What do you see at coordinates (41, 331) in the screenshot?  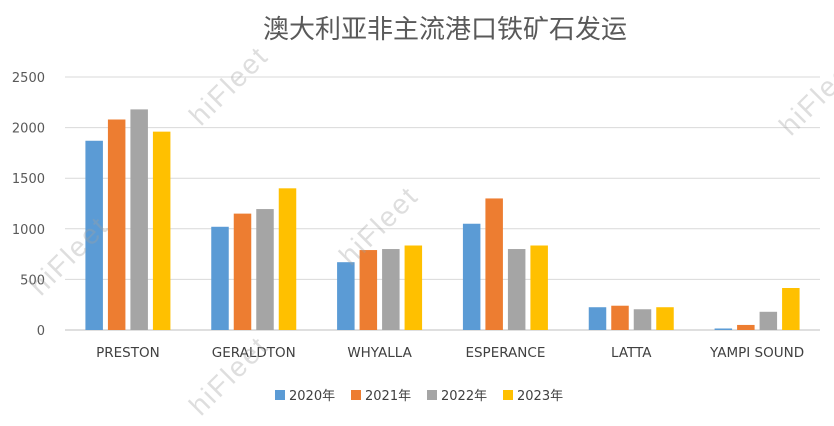 I see `y-tick-label: 0` at bounding box center [41, 331].